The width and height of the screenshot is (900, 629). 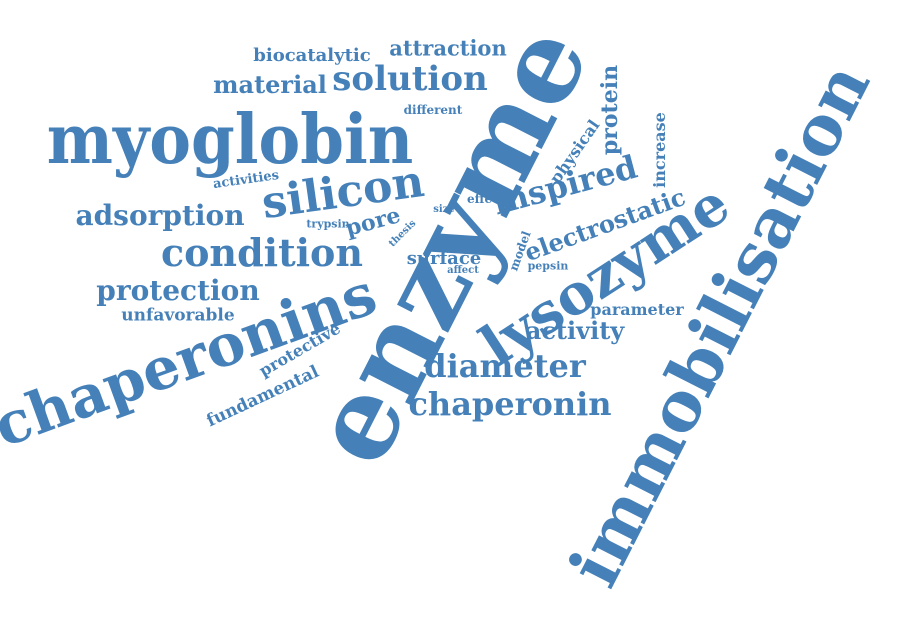 What do you see at coordinates (410, 79) in the screenshot?
I see `word-solution: solution` at bounding box center [410, 79].